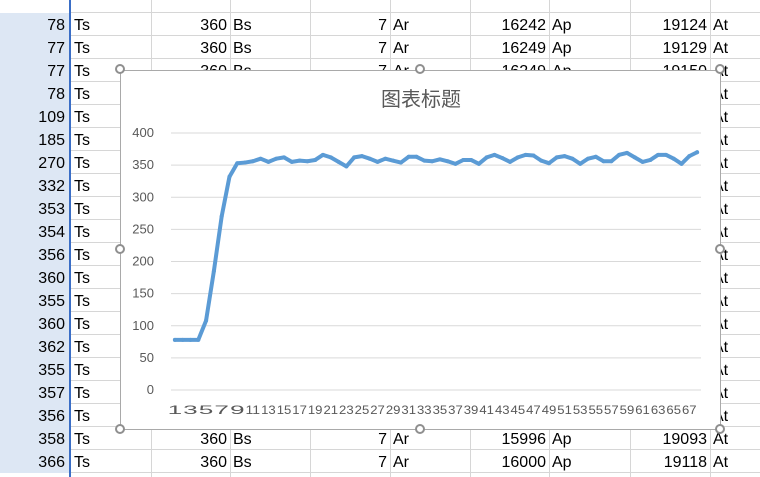 Image resolution: width=760 pixels, height=477 pixels. What do you see at coordinates (720, 69) in the screenshot?
I see `resize-handle-top-right` at bounding box center [720, 69].